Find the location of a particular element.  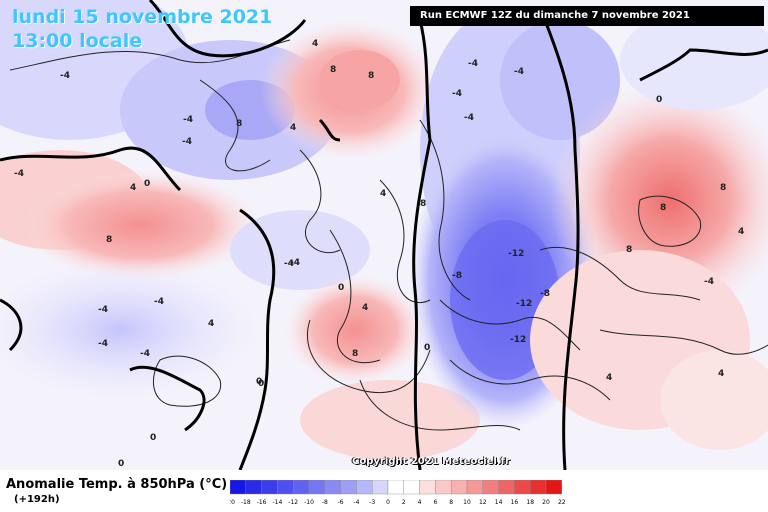

scale-tick-label: 16 is located at coordinates (515, 502).